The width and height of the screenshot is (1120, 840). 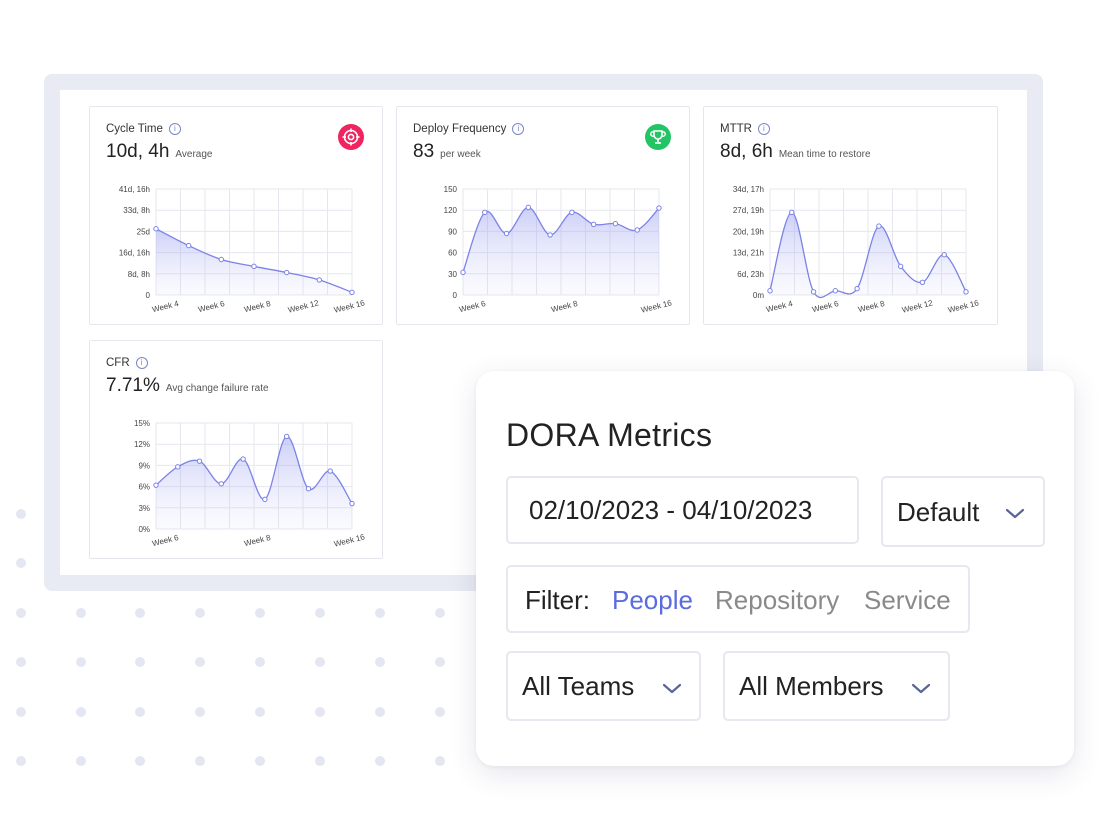 What do you see at coordinates (907, 600) in the screenshot?
I see `filter-option-service: Service` at bounding box center [907, 600].